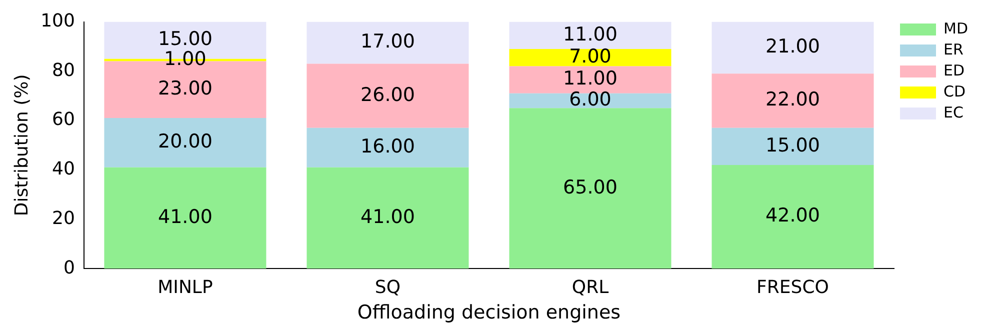 The width and height of the screenshot is (997, 333). What do you see at coordinates (387, 287) in the screenshot?
I see `x-tick-label: SQ` at bounding box center [387, 287].